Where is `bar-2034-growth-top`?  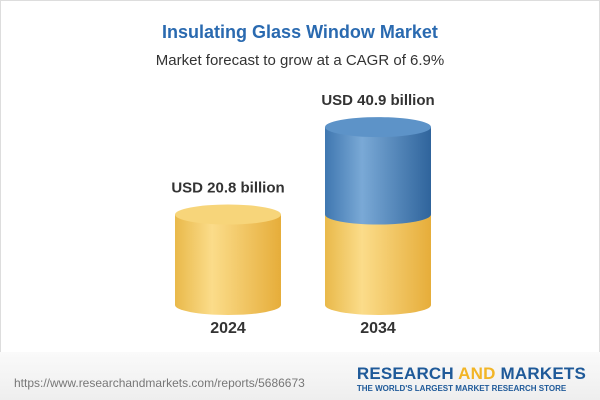 bar-2034-growth-top is located at coordinates (378, 127).